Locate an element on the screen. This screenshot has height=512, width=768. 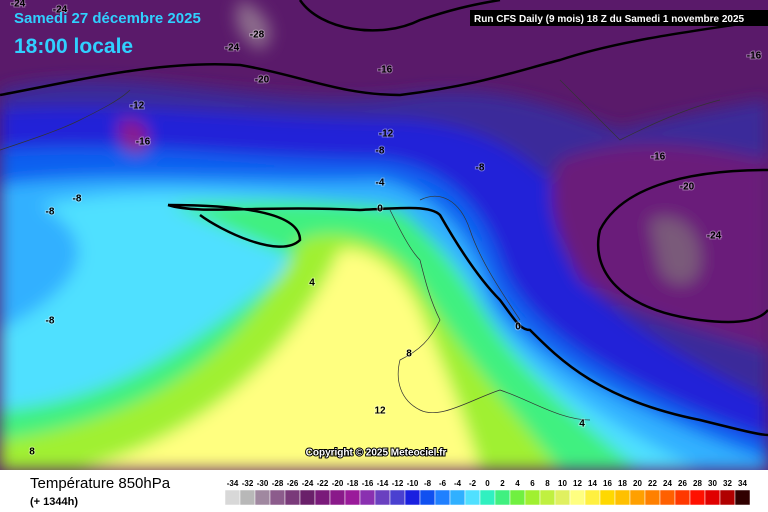
legend-value: 20 is located at coordinates (637, 483).